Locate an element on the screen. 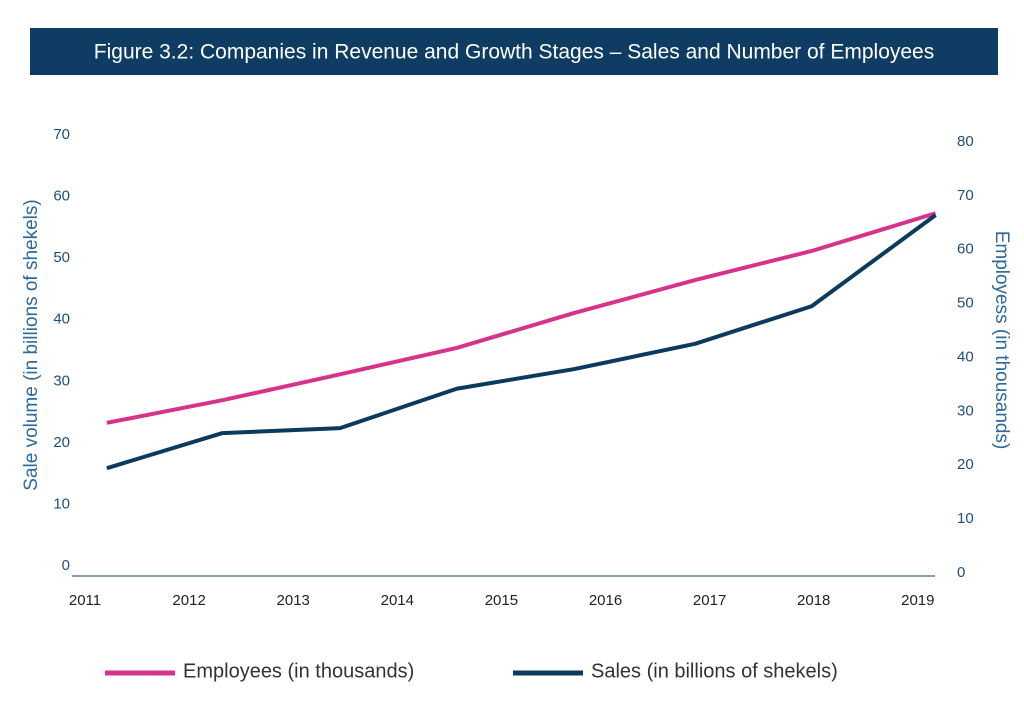  x-tick-label: 2013 is located at coordinates (293, 600).